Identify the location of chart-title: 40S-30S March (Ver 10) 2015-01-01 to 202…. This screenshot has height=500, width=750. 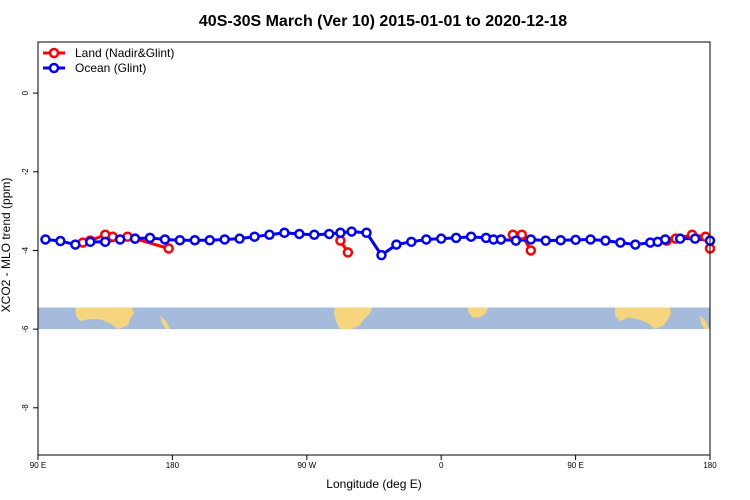
(383, 21).